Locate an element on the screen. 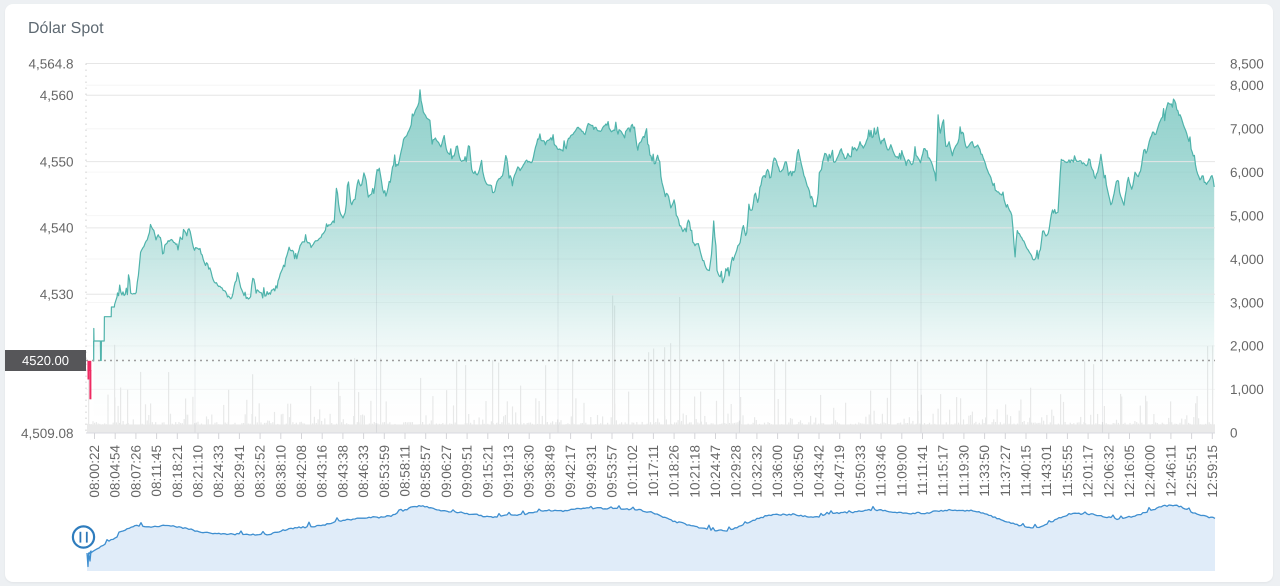 The image size is (1280, 586). svg-text: 11:40:15 is located at coordinates (1026, 471).